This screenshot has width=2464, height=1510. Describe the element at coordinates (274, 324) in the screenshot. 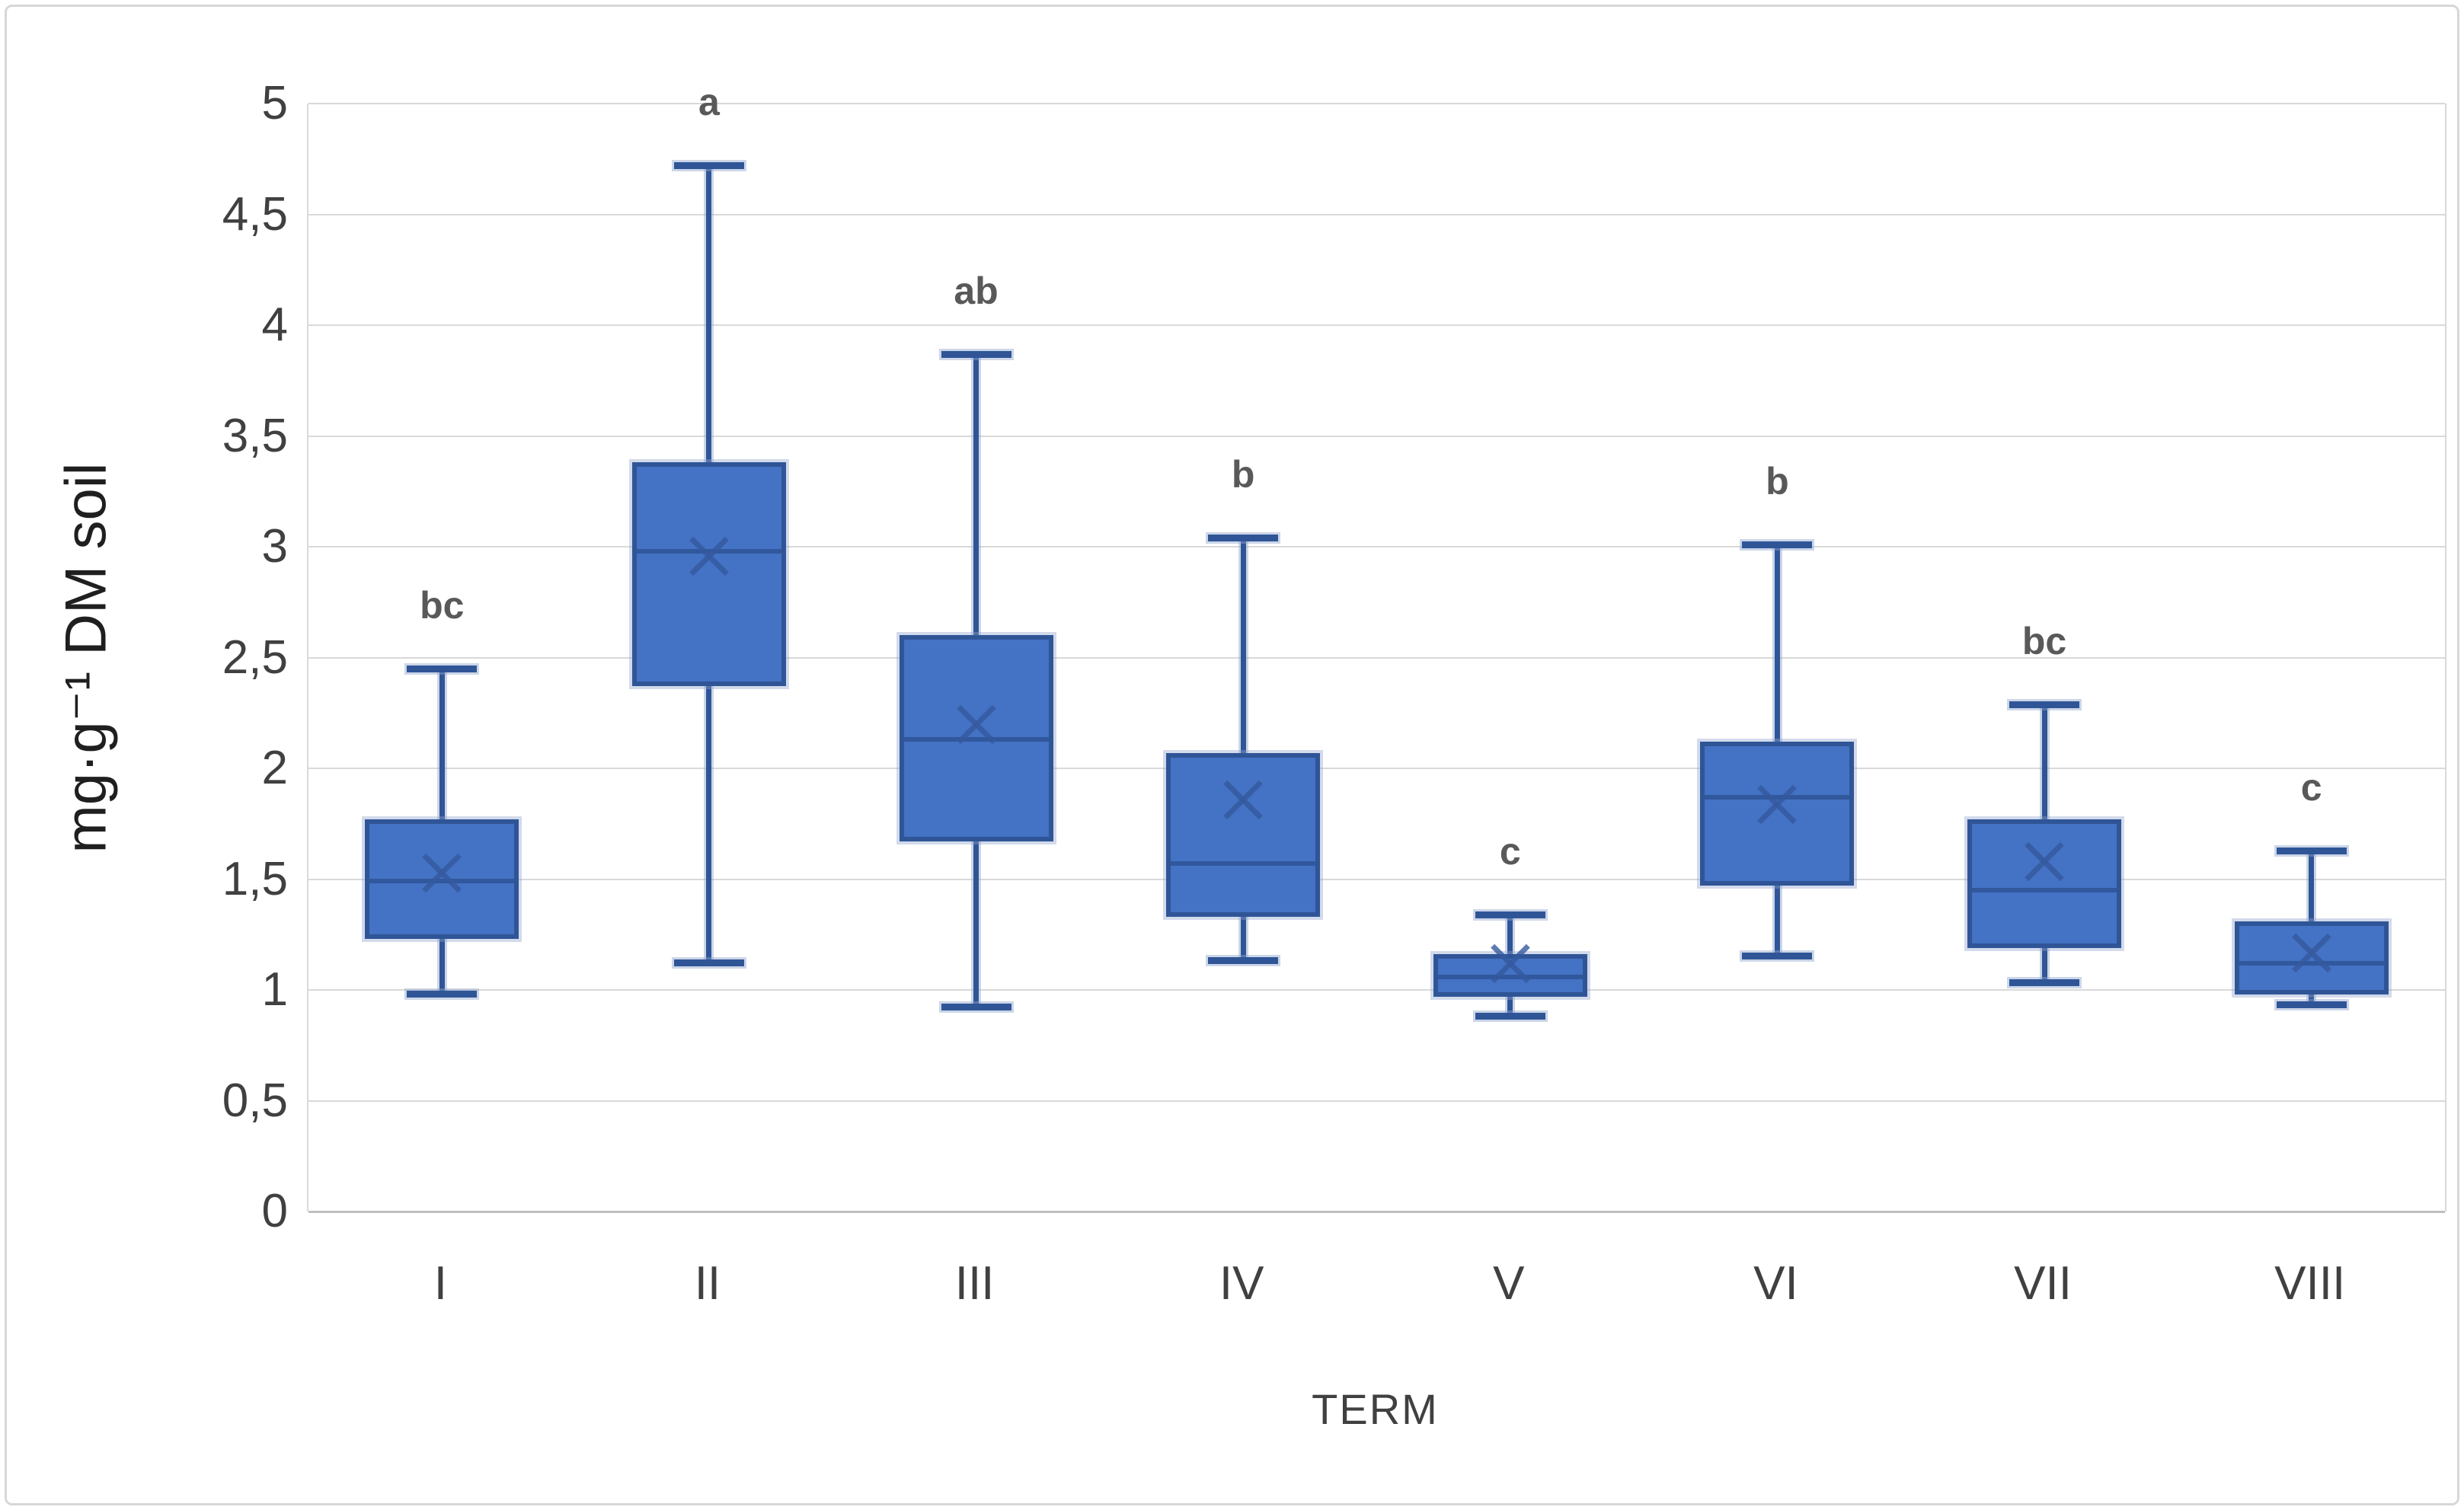

I see `y-tick-label: 4` at that location.